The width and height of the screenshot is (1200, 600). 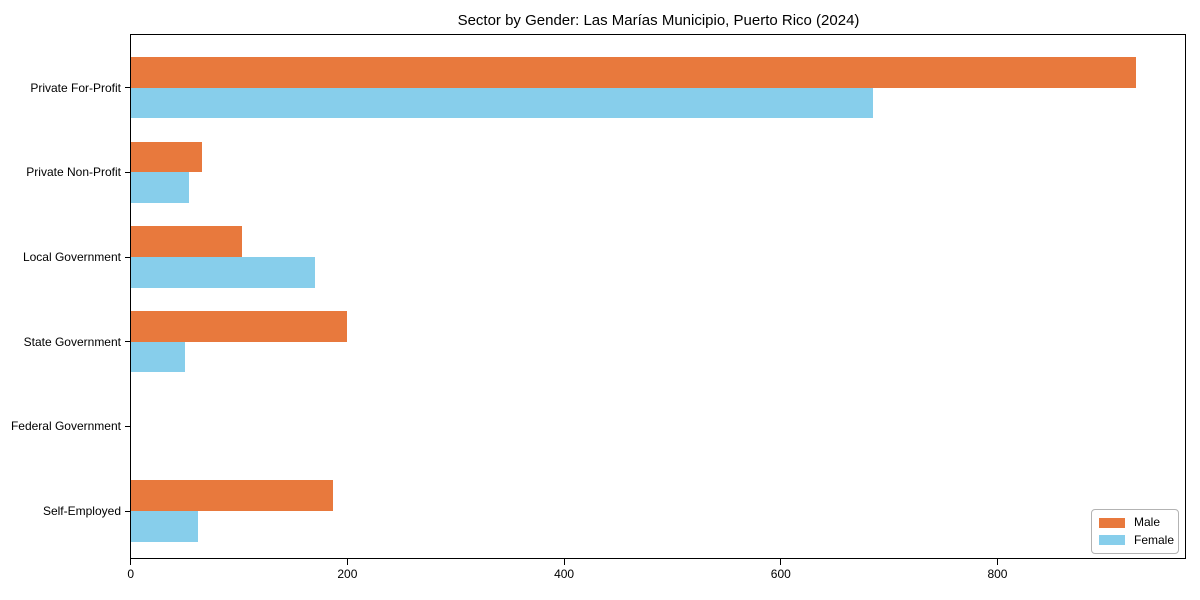 What do you see at coordinates (232, 495) in the screenshot?
I see `bar-male-self-employed` at bounding box center [232, 495].